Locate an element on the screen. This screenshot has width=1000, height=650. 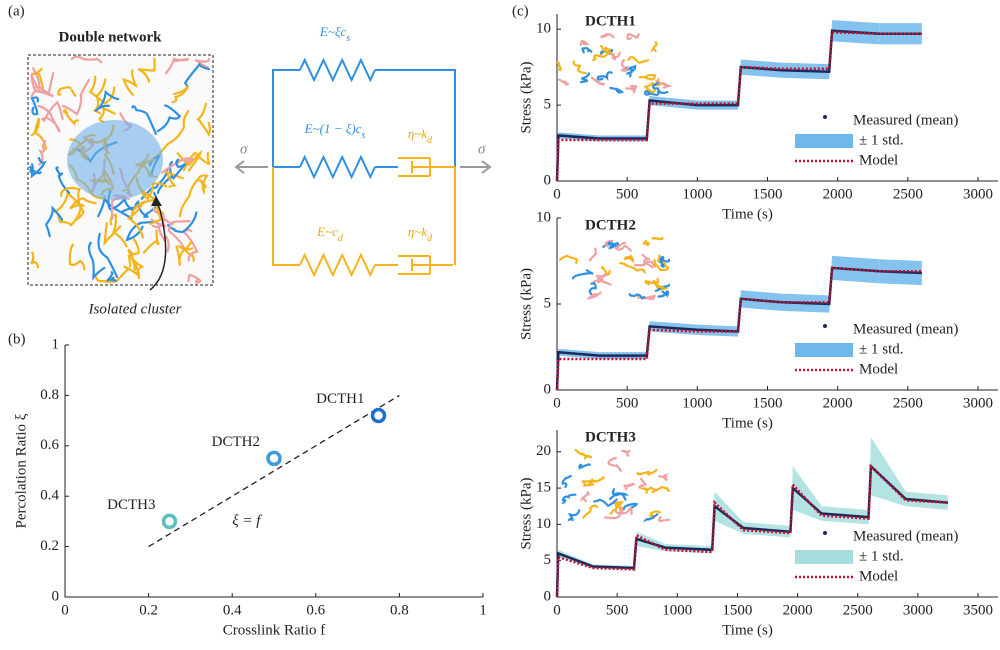
wire is located at coordinates (364, 118).